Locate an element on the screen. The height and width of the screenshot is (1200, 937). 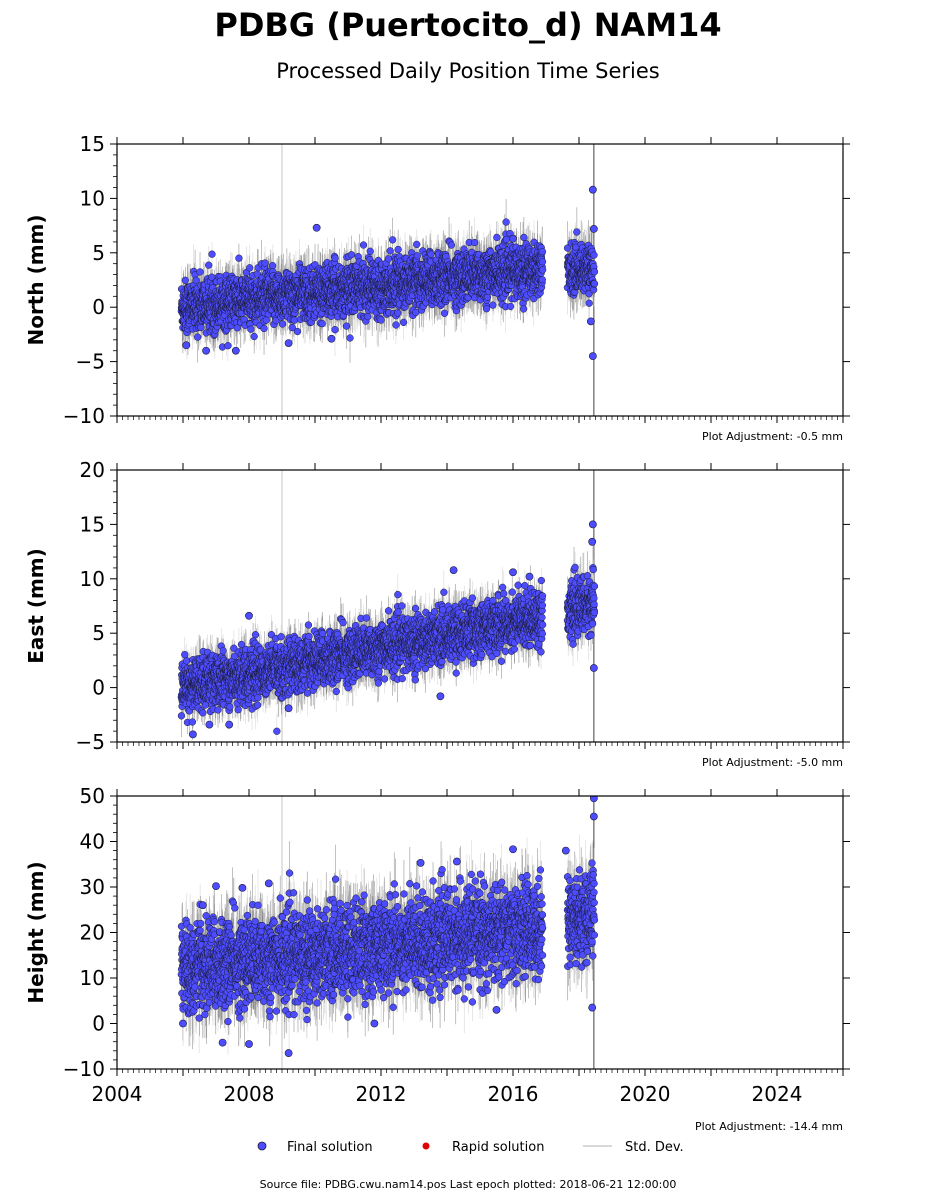
plot-area is located at coordinates (388, 280).